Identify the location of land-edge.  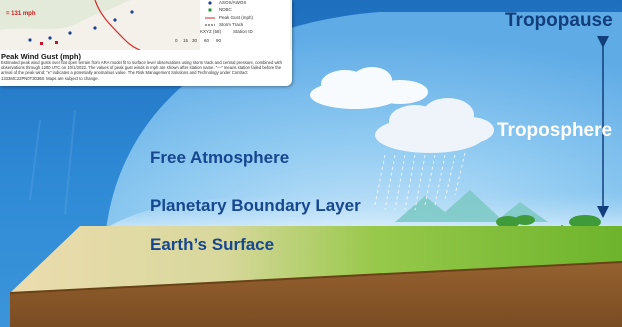
(315, 277).